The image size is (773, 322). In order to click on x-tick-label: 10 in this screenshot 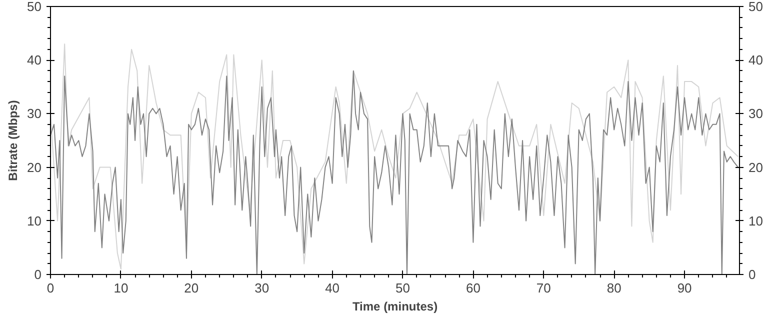, I will do `click(121, 288)`.